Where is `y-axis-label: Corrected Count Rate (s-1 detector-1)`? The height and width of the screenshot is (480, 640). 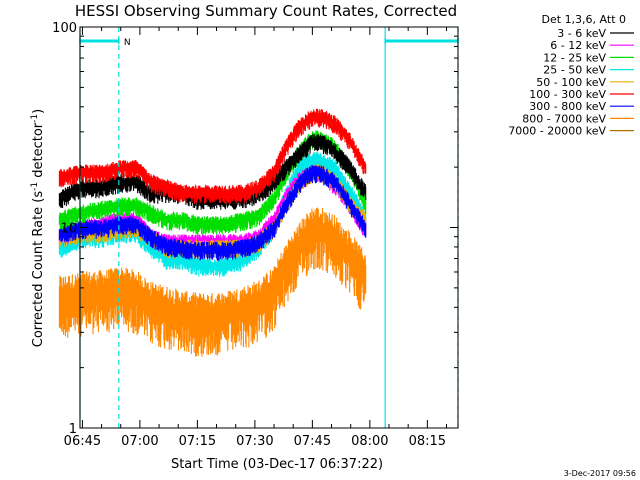 y-axis-label: Corrected Count Rate (s-1 detector-1) is located at coordinates (38, 228).